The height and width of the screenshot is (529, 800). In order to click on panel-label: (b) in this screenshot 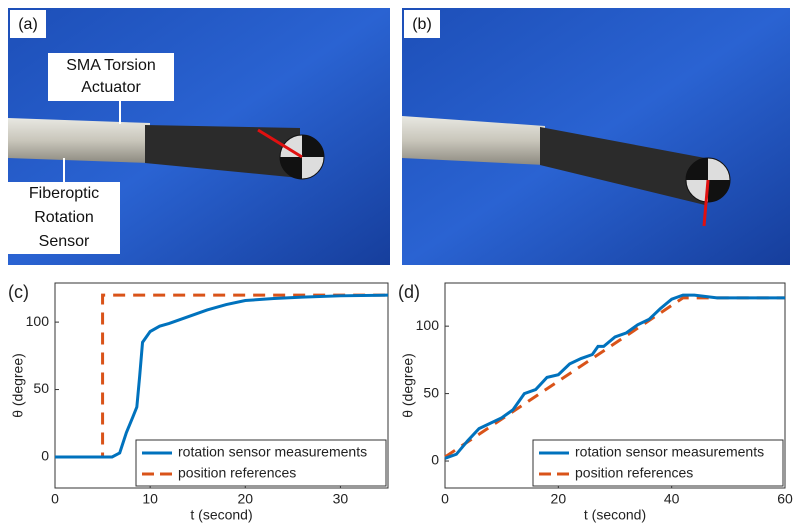, I will do `click(422, 24)`.